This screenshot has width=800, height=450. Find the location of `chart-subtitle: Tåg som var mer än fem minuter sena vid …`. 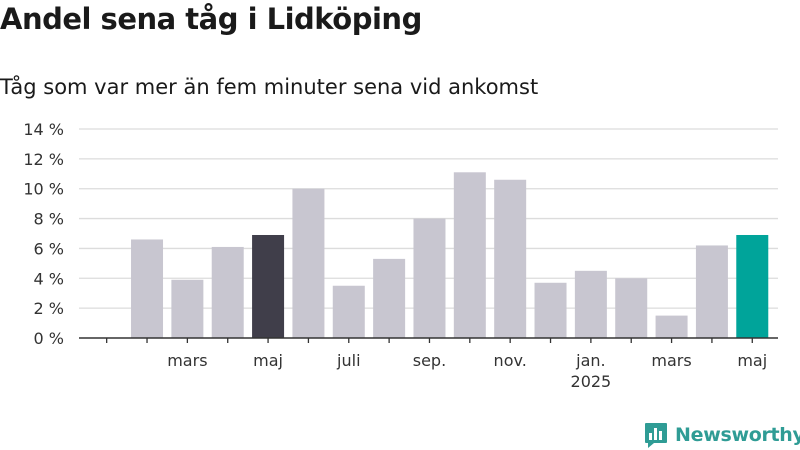

chart-subtitle: Tåg som var mer än fem minuter sena vid … is located at coordinates (269, 87).